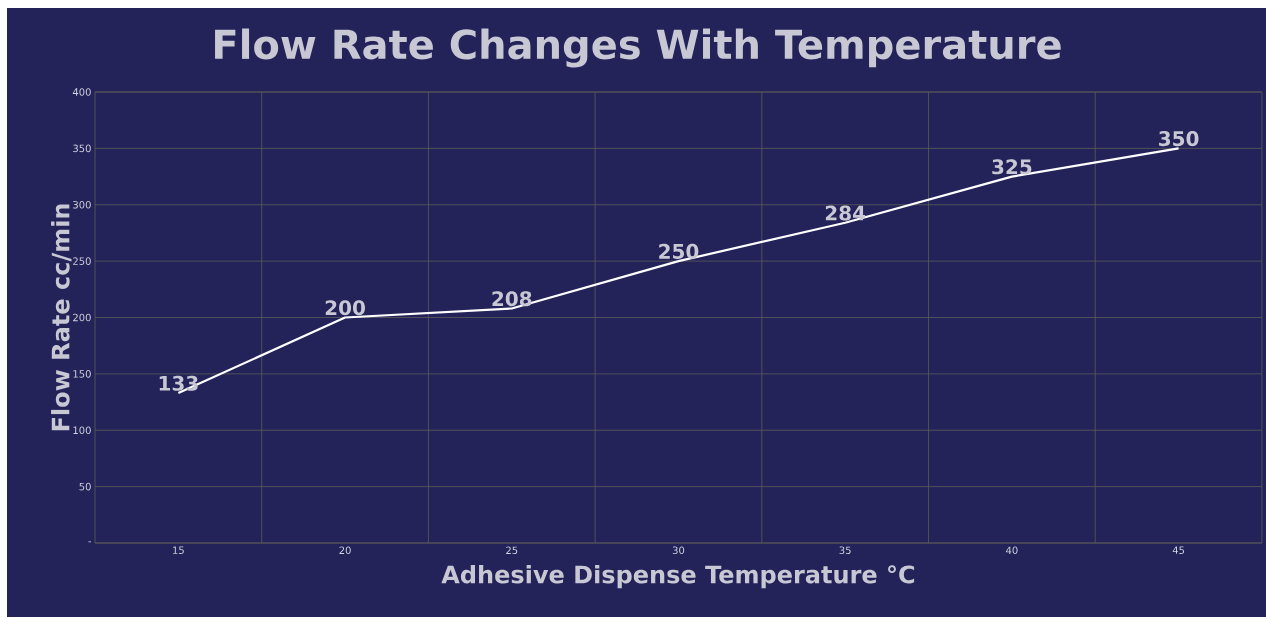  Describe the element at coordinates (1179, 139) in the screenshot. I see `data-label: 350` at that location.